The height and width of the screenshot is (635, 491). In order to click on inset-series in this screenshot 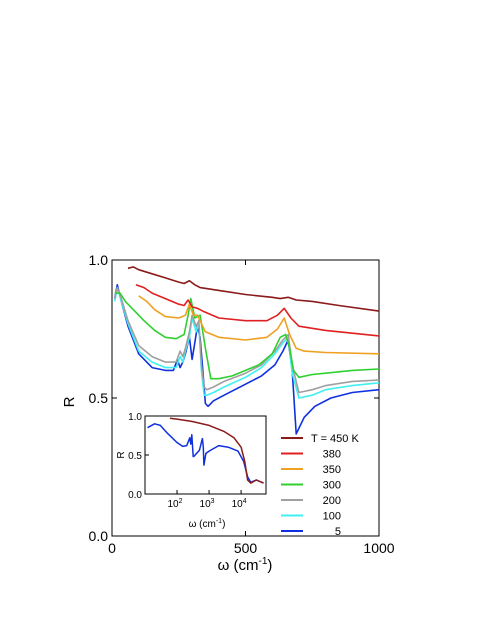, I will do `click(205, 450)`.